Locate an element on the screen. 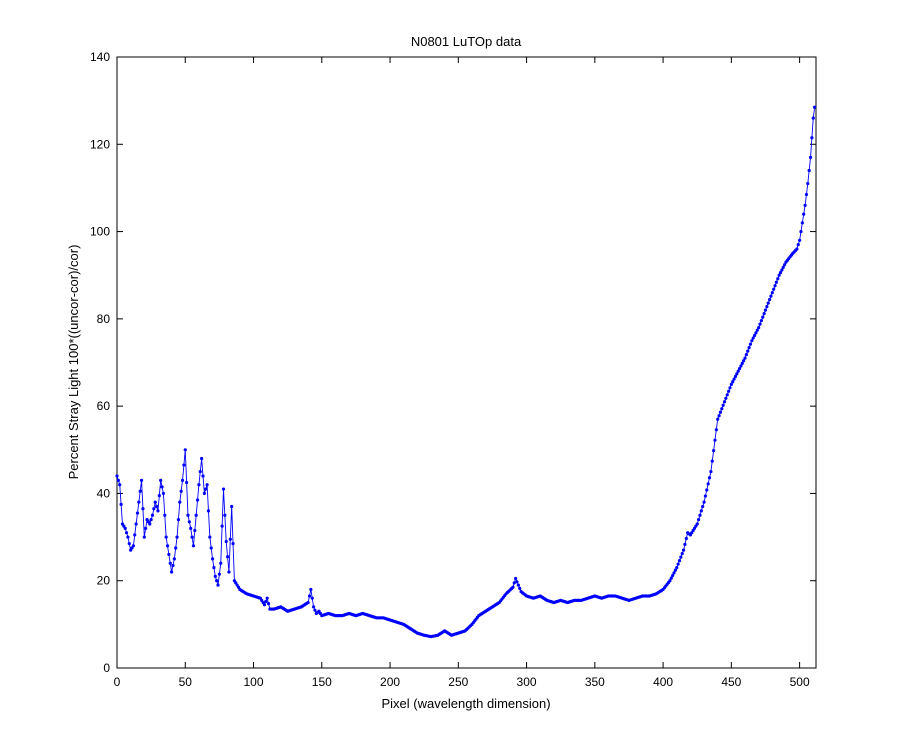 This screenshot has height=750, width=900. y-tick-label: 20 is located at coordinates (104, 581).